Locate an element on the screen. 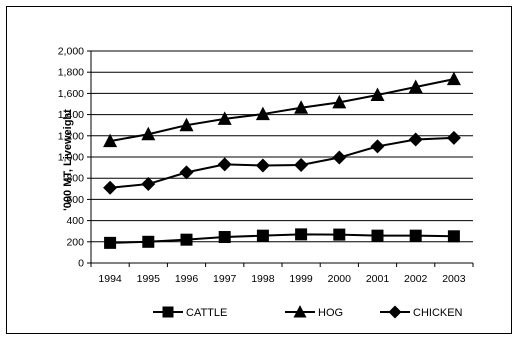  cattle-legend-label: CATTLE is located at coordinates (206, 313).